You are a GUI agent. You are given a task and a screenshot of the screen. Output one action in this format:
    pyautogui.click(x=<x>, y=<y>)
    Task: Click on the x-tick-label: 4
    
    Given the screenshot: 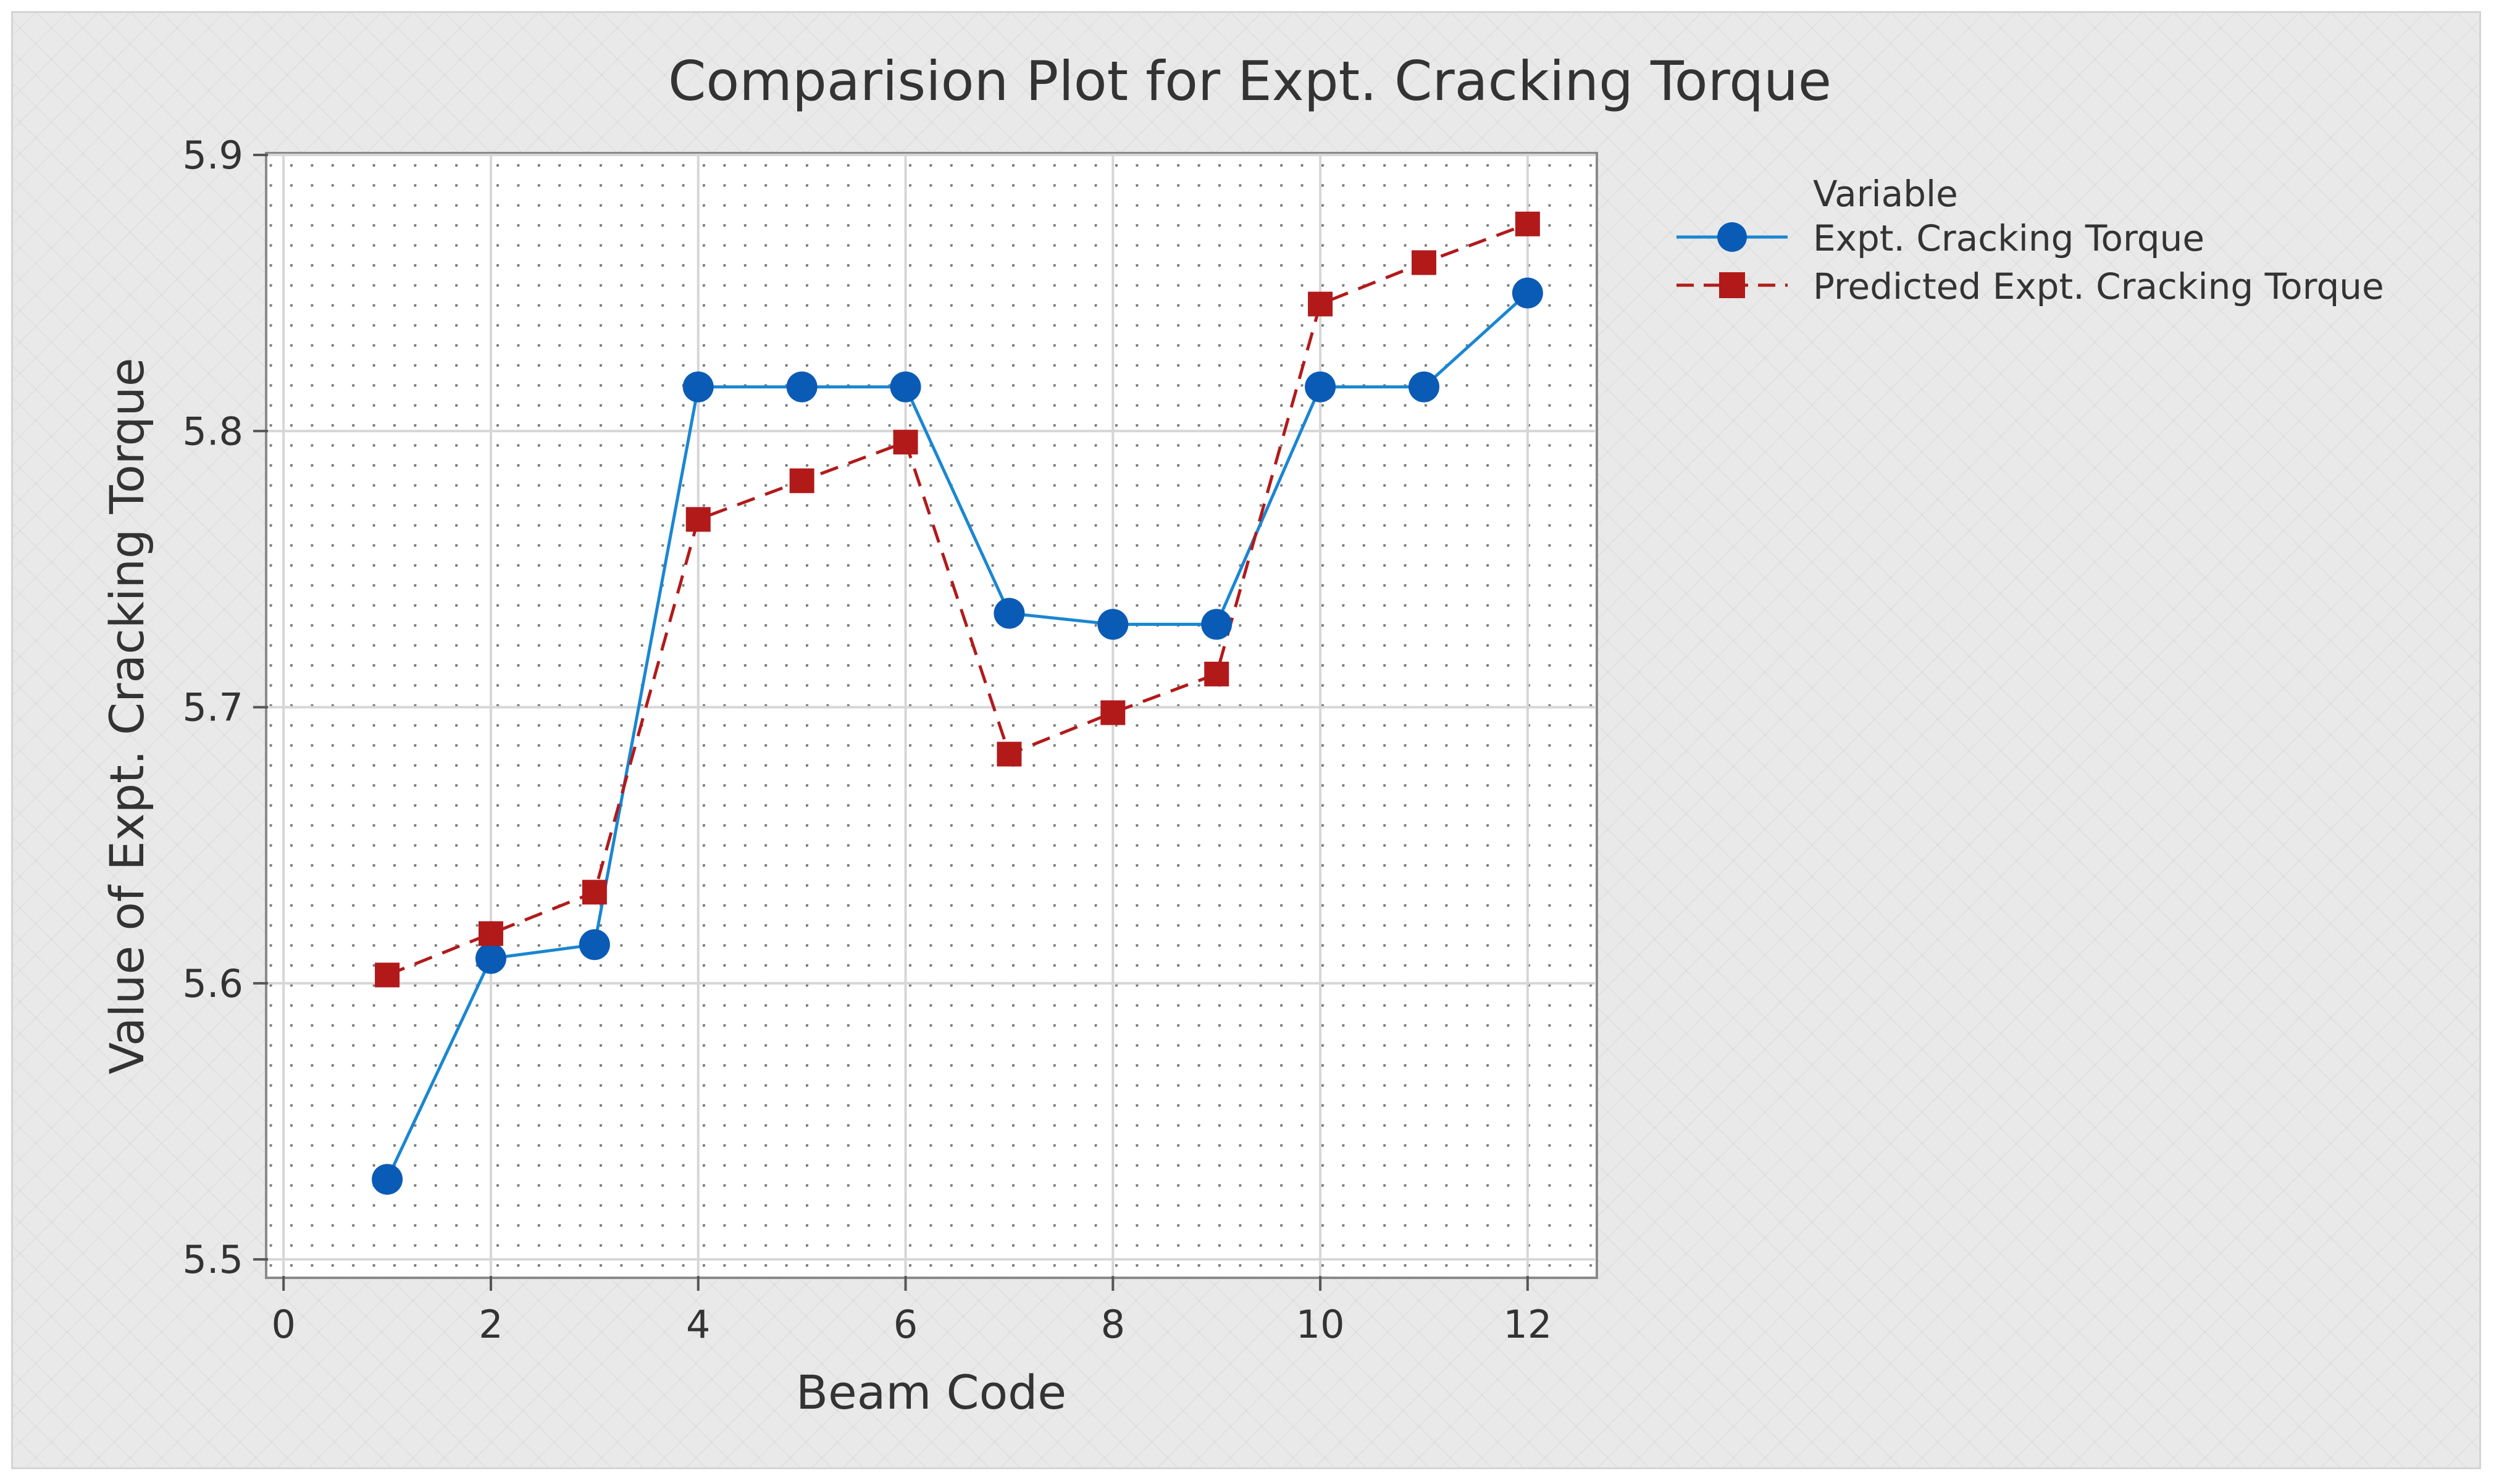 What is the action you would take?
    pyautogui.click(x=698, y=1324)
    